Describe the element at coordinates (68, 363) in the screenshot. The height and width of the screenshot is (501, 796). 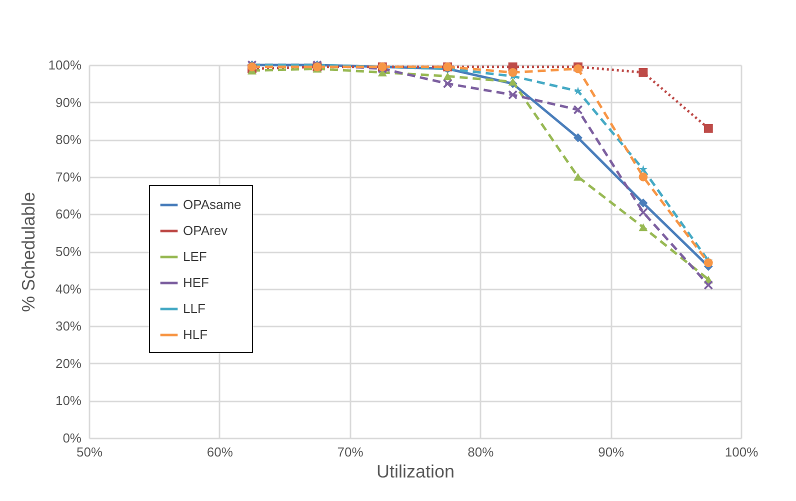
I see `y-tick-label: 20%` at that location.